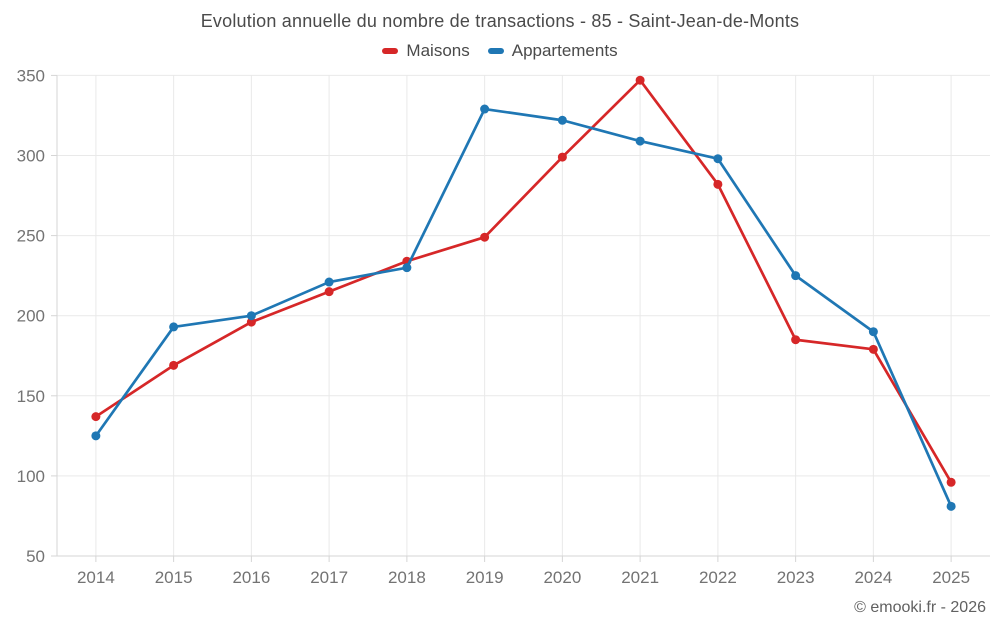 This screenshot has width=1000, height=625. What do you see at coordinates (718, 577) in the screenshot?
I see `x-axis-label: 2022` at bounding box center [718, 577].